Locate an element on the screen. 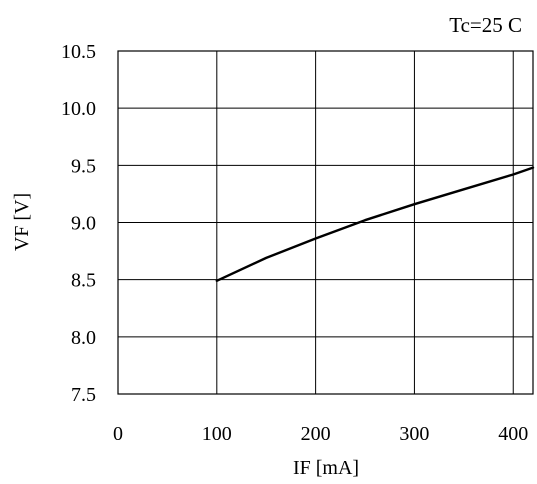  vf-curve is located at coordinates (375, 224).